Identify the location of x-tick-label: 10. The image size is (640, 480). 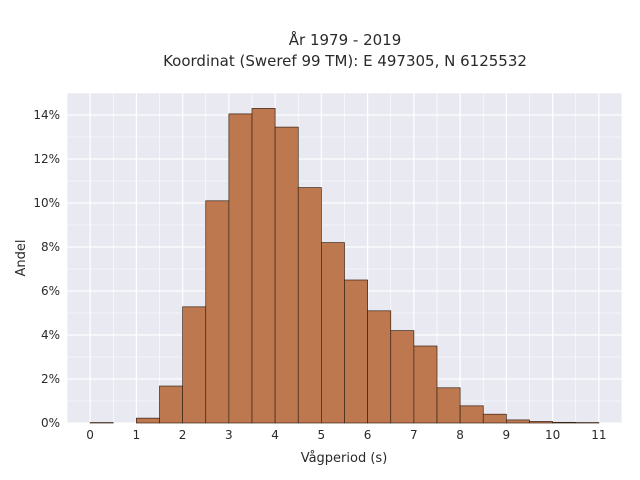
(552, 435).